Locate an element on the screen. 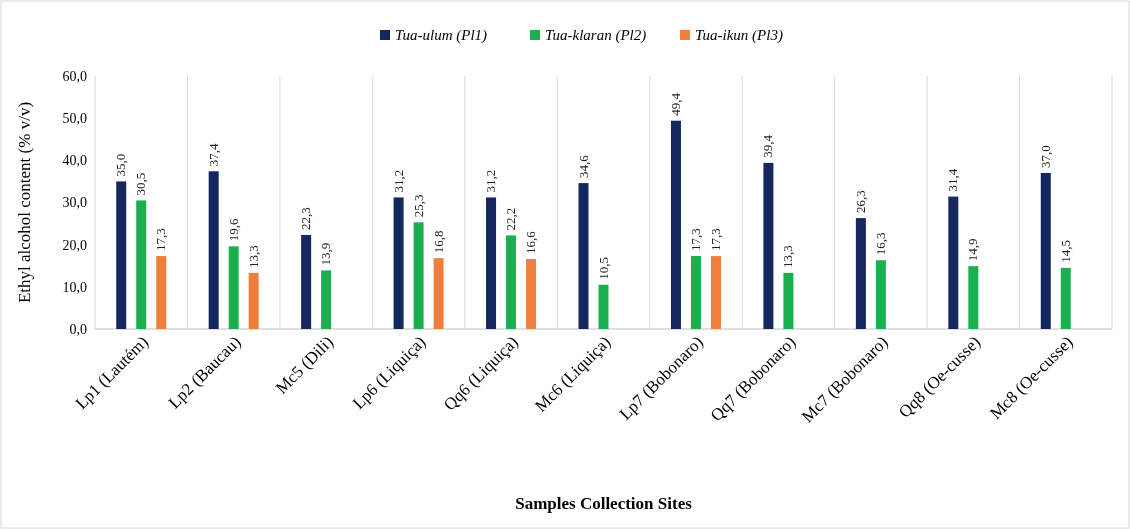 The width and height of the screenshot is (1130, 529). legend-label: Tua-ulum (Pl1) is located at coordinates (441, 35).